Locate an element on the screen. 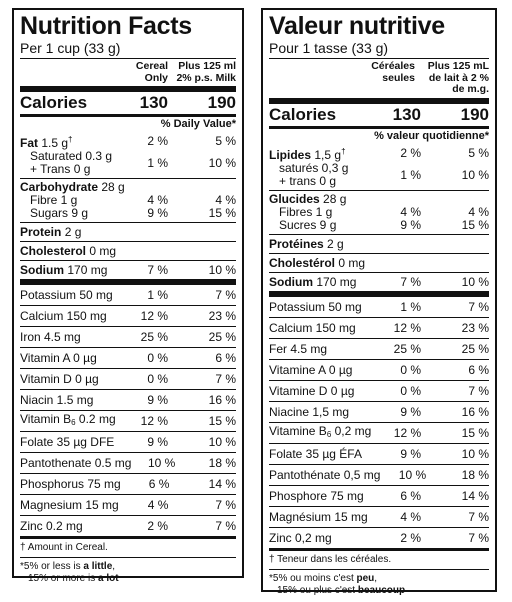 Image resolution: width=512 pixels, height=602 pixels. micro-row: Vitamine D 0 µg 0 % 7 % is located at coordinates (379, 390).